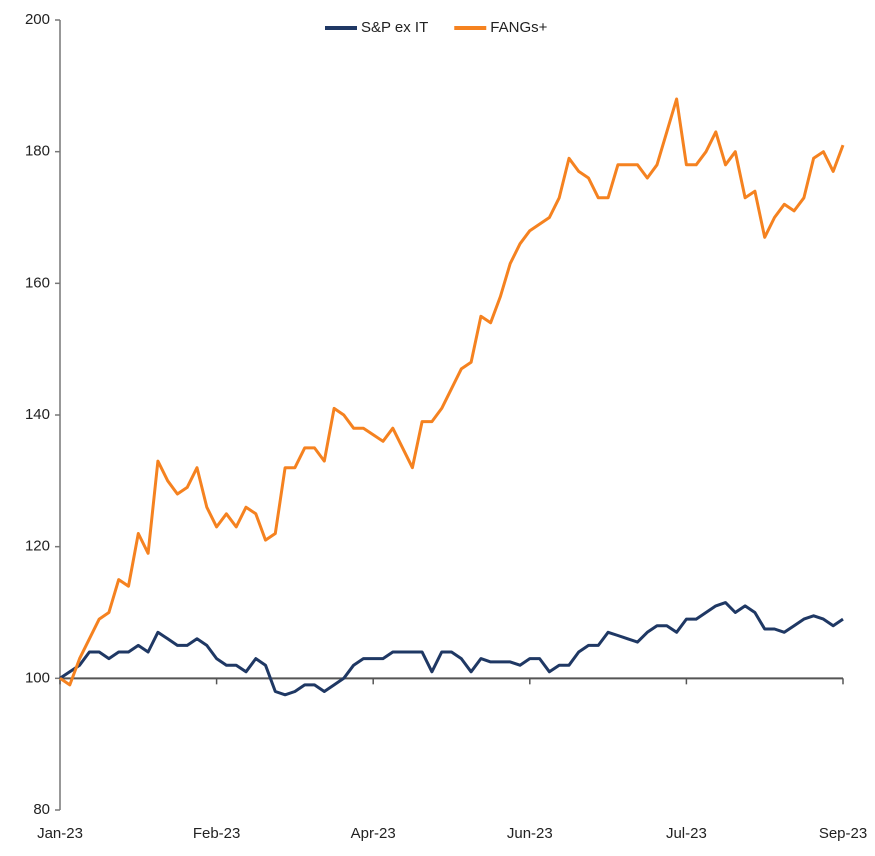  Describe the element at coordinates (60, 833) in the screenshot. I see `x-tick-label: Jan-23` at that location.